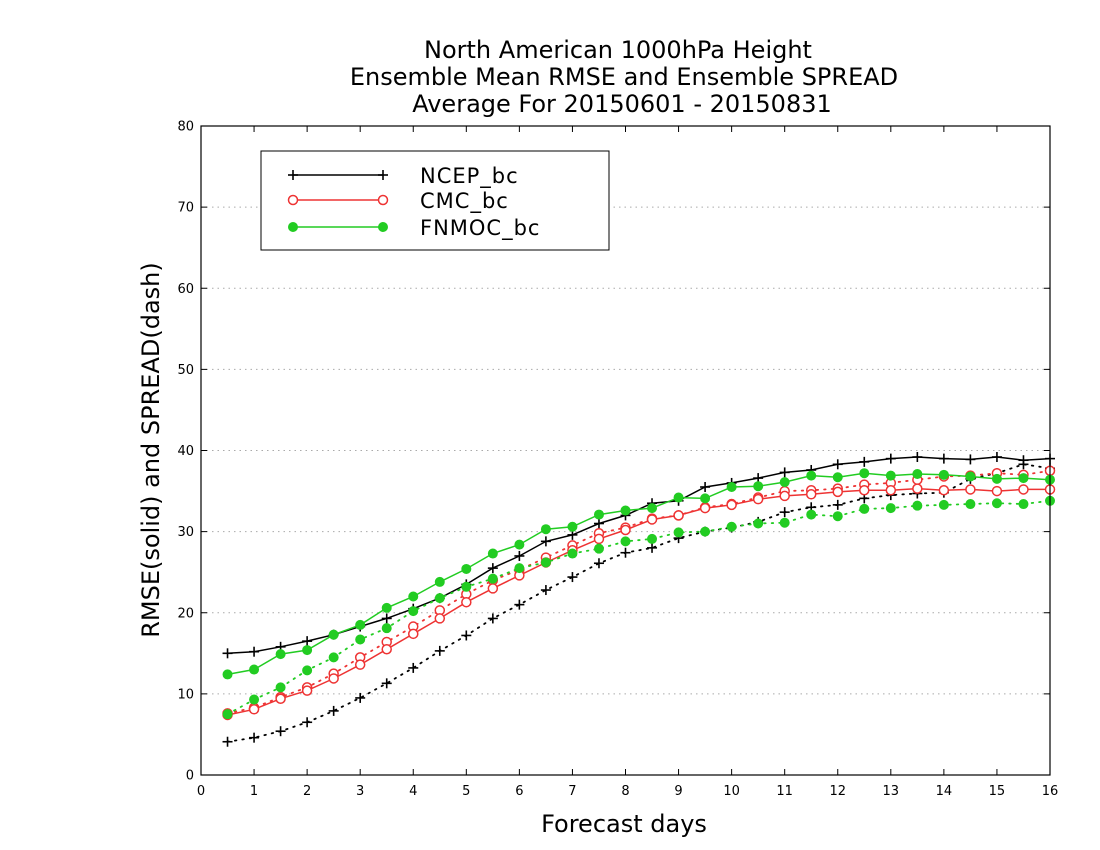 The image size is (1100, 850). Describe the element at coordinates (397, 201) in the screenshot. I see `legend-item: CMC_bc` at that location.